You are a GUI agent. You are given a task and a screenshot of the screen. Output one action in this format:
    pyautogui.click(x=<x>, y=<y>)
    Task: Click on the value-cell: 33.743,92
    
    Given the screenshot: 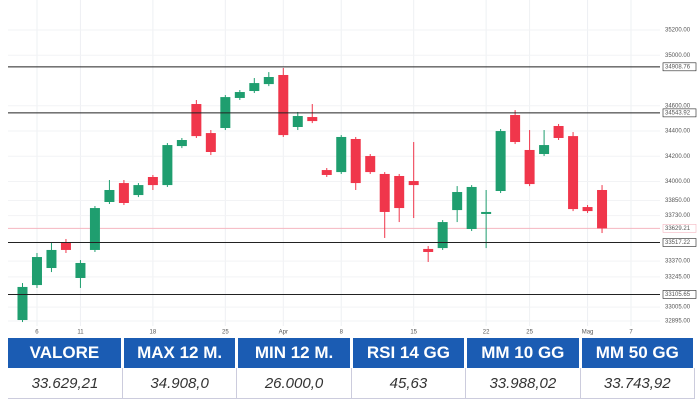 What is the action you would take?
    pyautogui.click(x=638, y=383)
    